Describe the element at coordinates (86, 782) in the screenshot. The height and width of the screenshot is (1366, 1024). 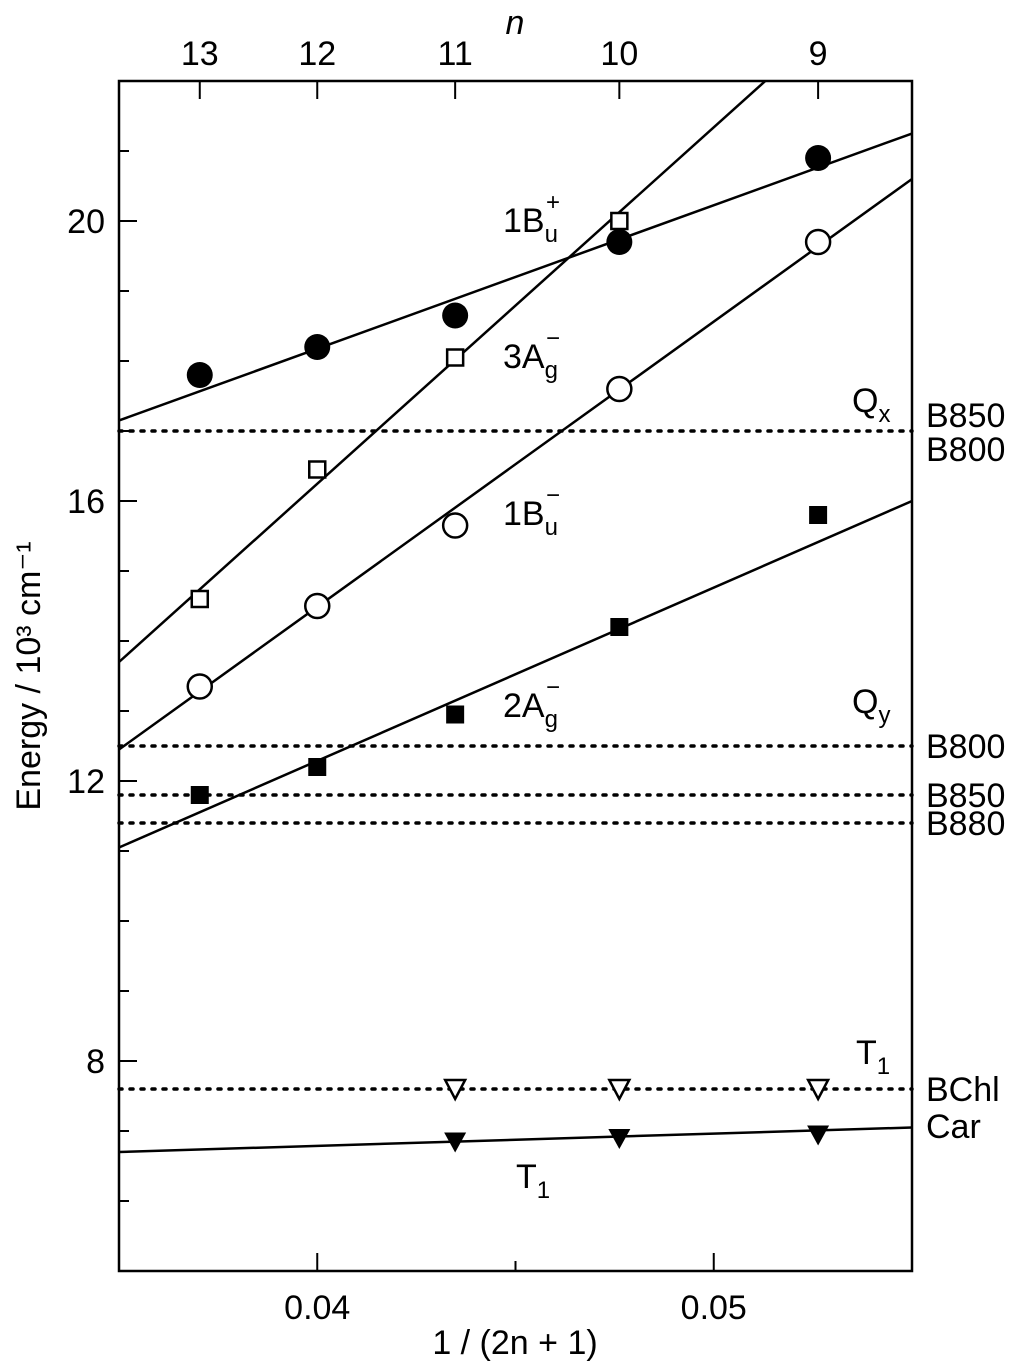
I see `y-tick-label: 12` at that location.